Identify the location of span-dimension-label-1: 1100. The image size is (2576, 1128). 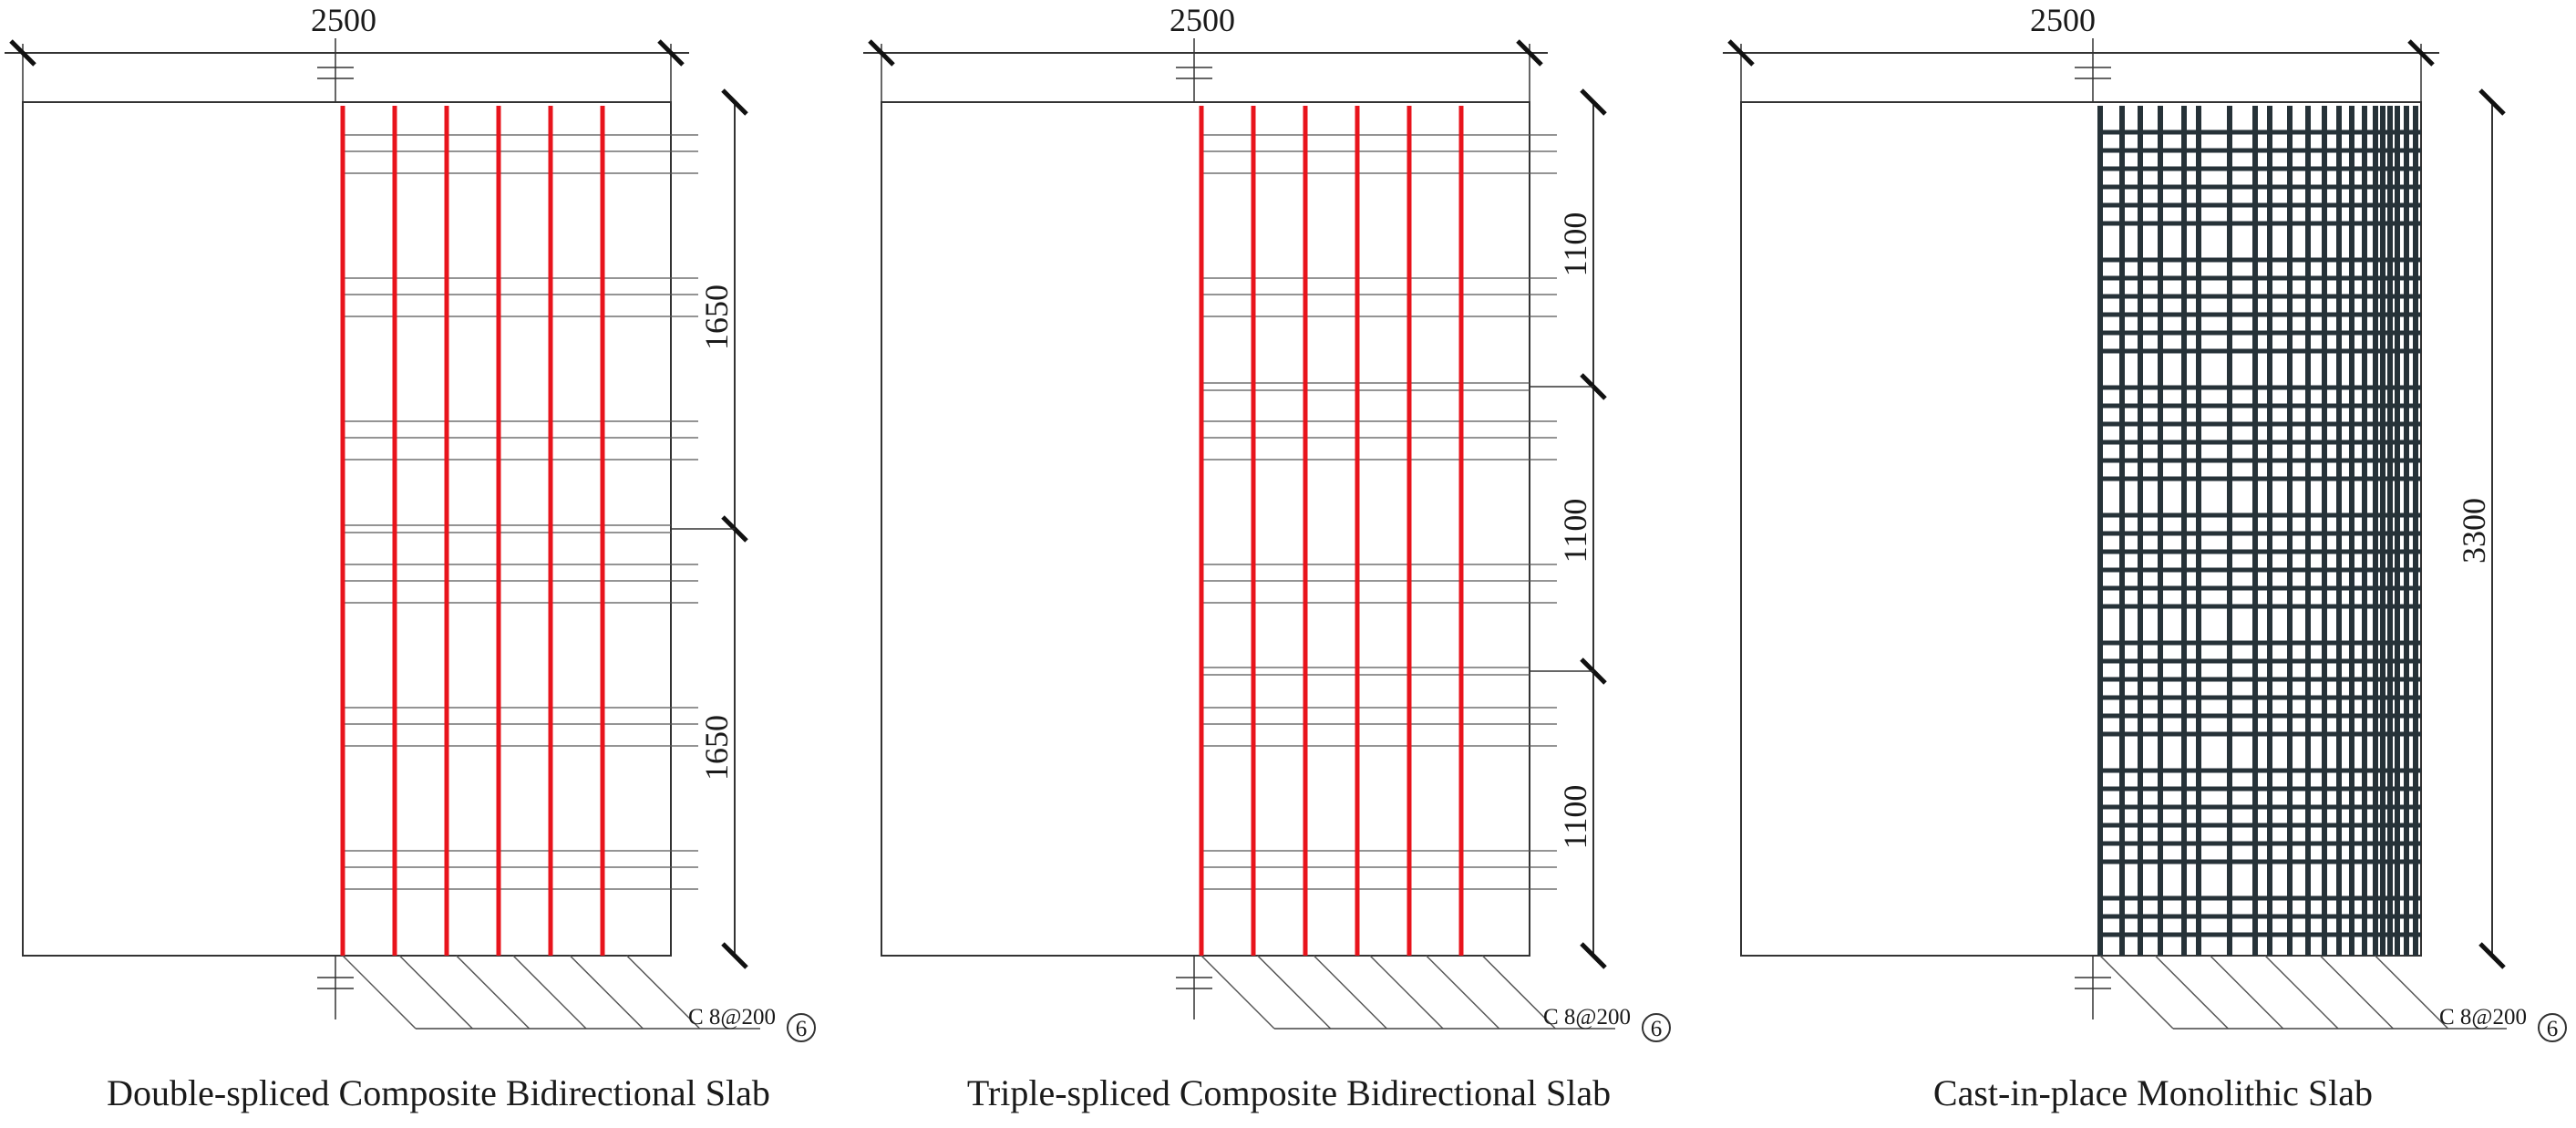
(1575, 244).